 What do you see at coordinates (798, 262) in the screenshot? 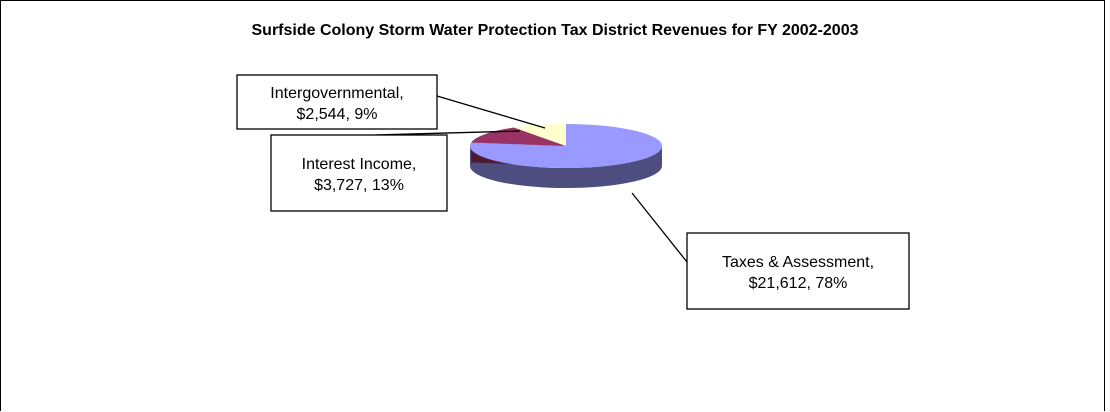
I see `data-label-taxes-assessment-line1: Taxes & Assessment,` at bounding box center [798, 262].